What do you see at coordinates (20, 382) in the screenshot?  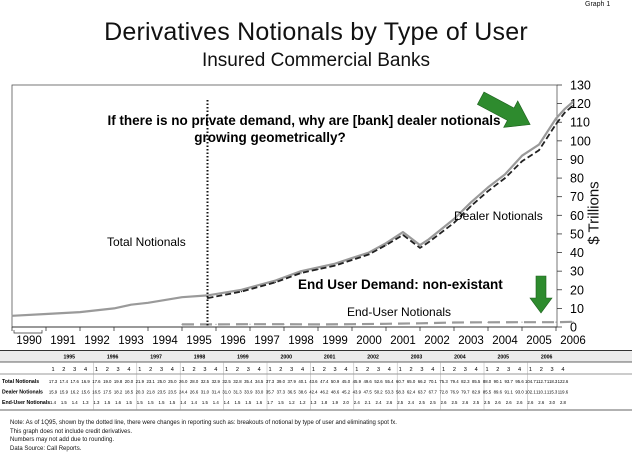 I see `table-row-label: Total Notionals` at bounding box center [20, 382].